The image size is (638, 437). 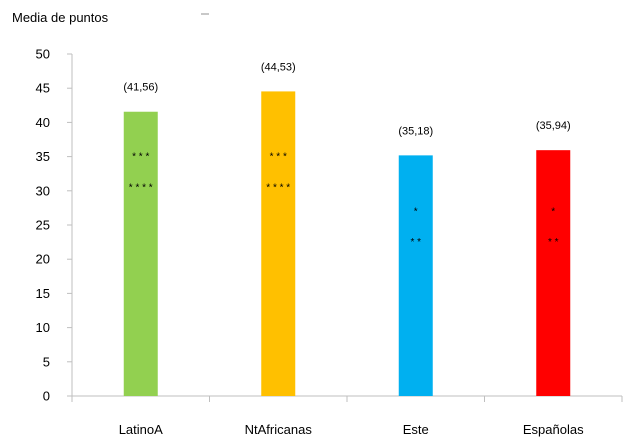 What do you see at coordinates (43, 259) in the screenshot?
I see `y-tick-label: 20` at bounding box center [43, 259].